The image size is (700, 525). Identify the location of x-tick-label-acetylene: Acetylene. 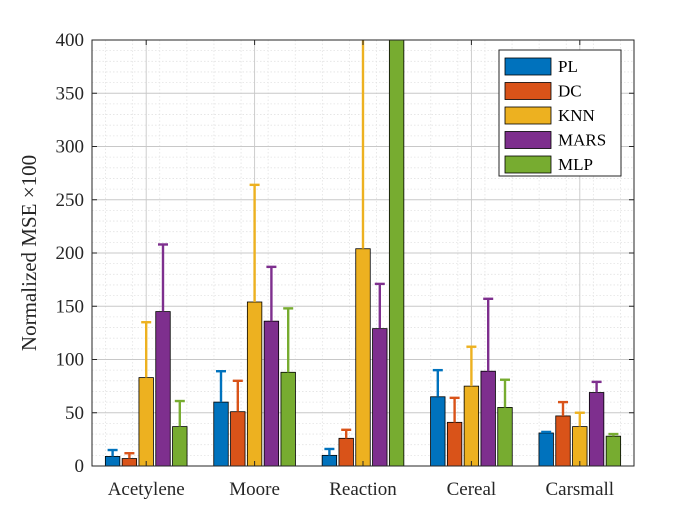
(146, 489).